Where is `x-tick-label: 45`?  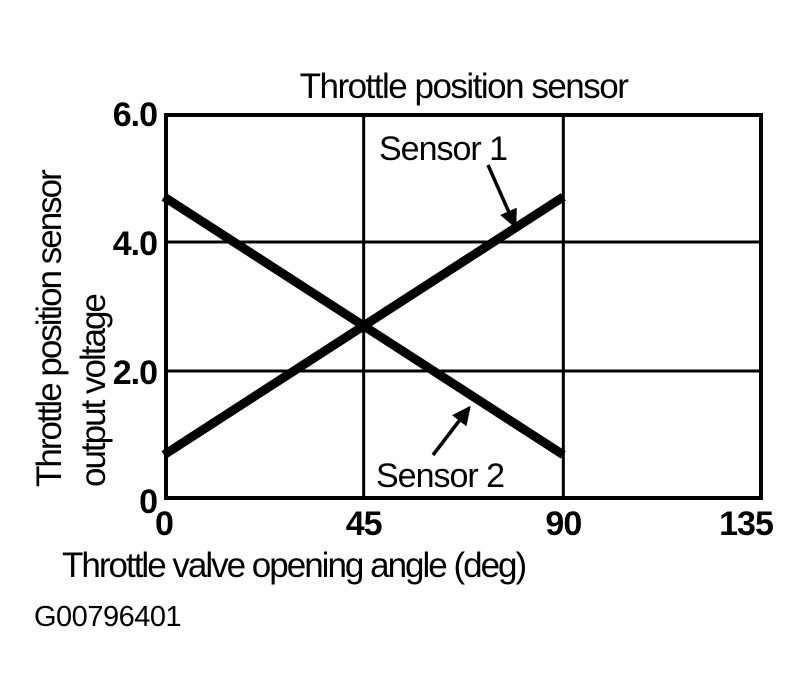 x-tick-label: 45 is located at coordinates (364, 524).